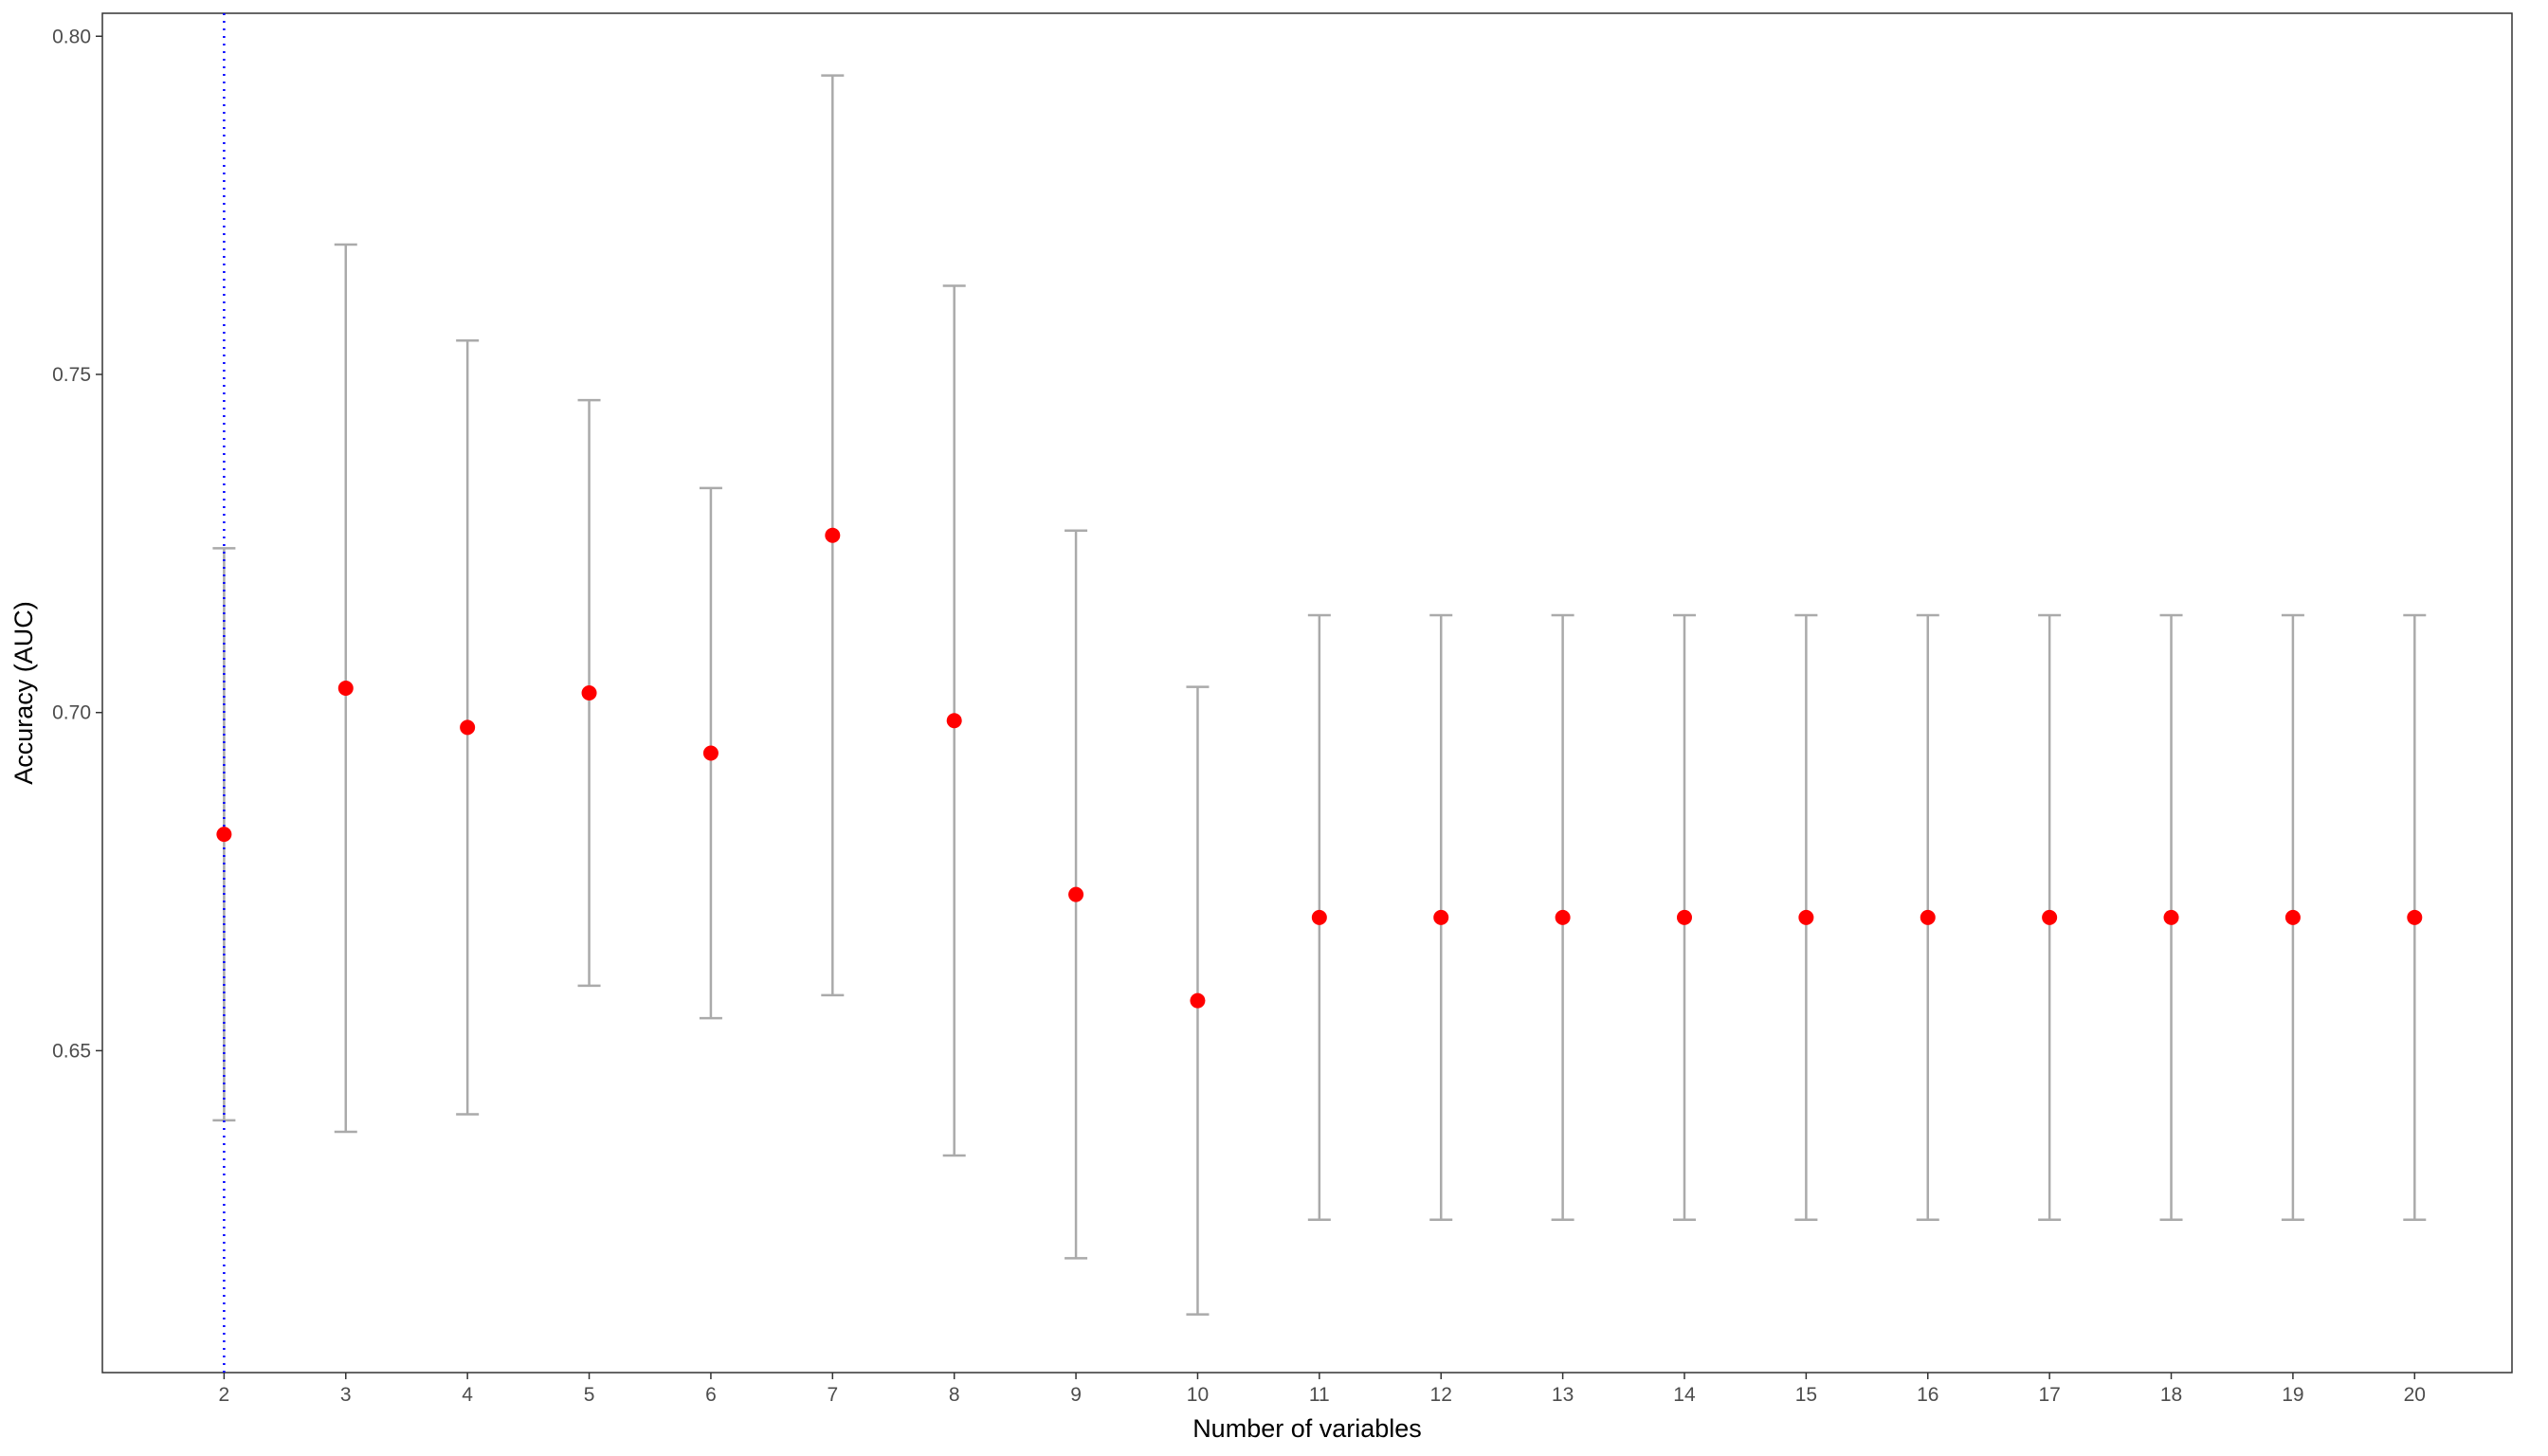 Image resolution: width=2548 pixels, height=1456 pixels. I want to click on x-axis-title: Number of variables, so click(1307, 1428).